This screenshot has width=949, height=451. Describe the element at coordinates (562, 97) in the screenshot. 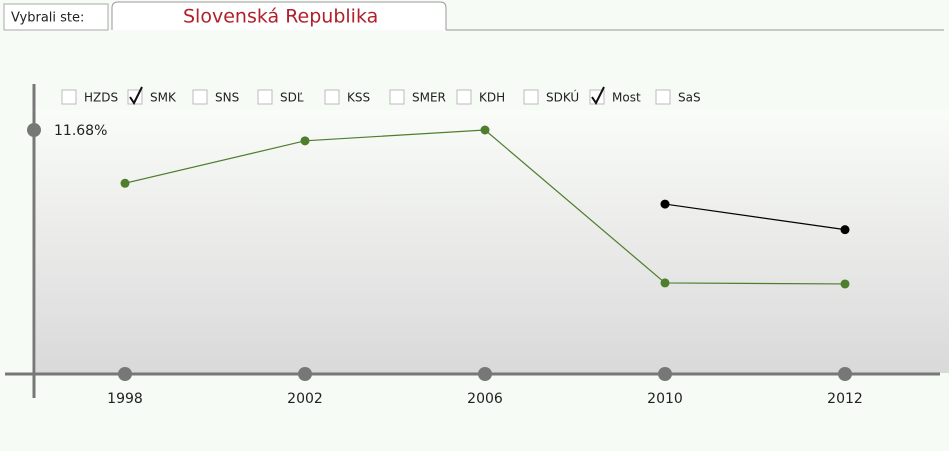

I see `legend-label: SDKÚ` at that location.